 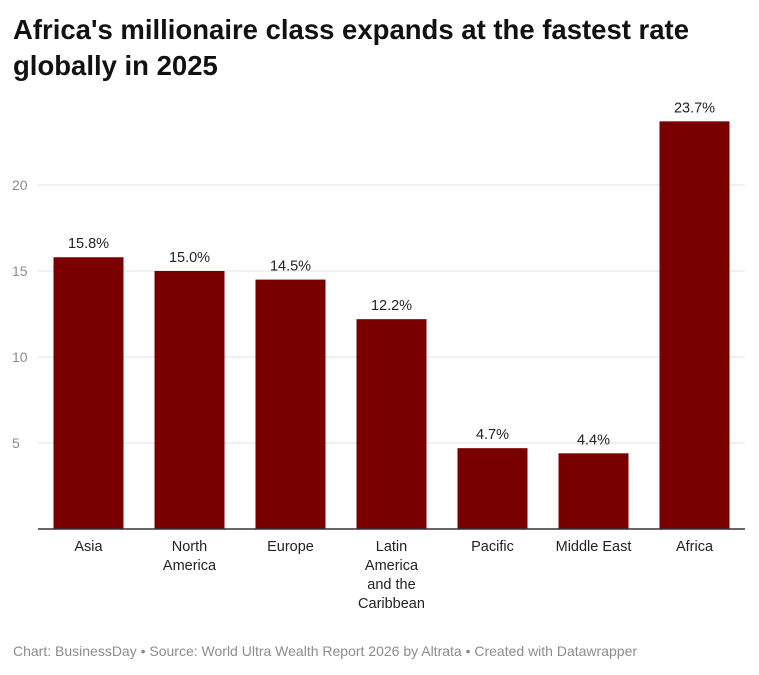 What do you see at coordinates (20, 271) in the screenshot?
I see `y-tick-label: 15` at bounding box center [20, 271].